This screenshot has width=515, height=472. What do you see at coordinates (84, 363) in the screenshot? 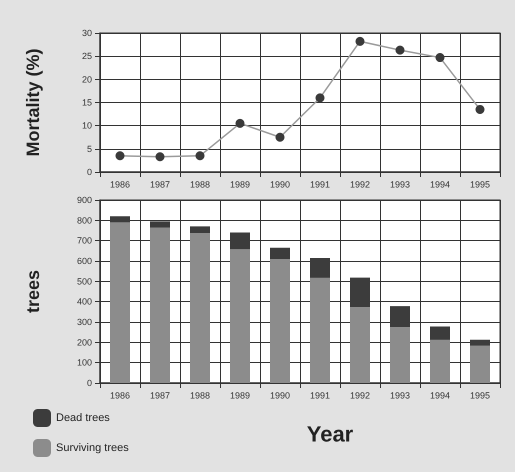
I see `y-tick-label: 100` at bounding box center [84, 363].